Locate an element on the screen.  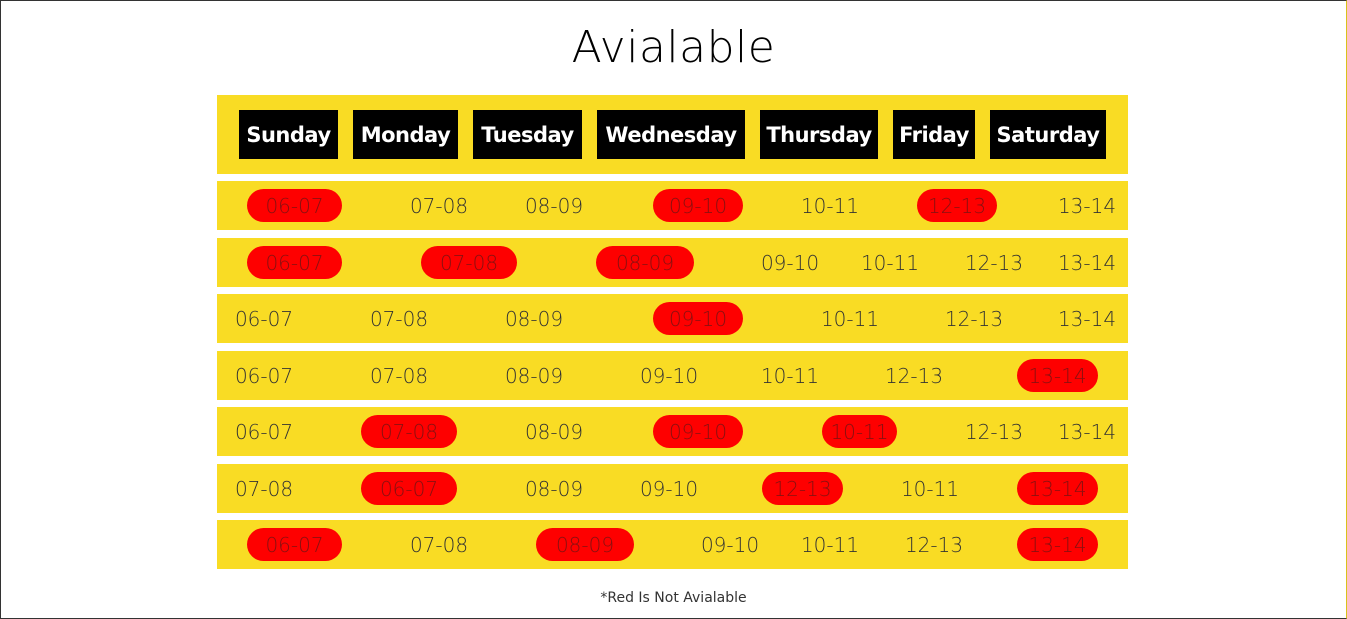
day-header-saturday: Saturday is located at coordinates (1048, 134).